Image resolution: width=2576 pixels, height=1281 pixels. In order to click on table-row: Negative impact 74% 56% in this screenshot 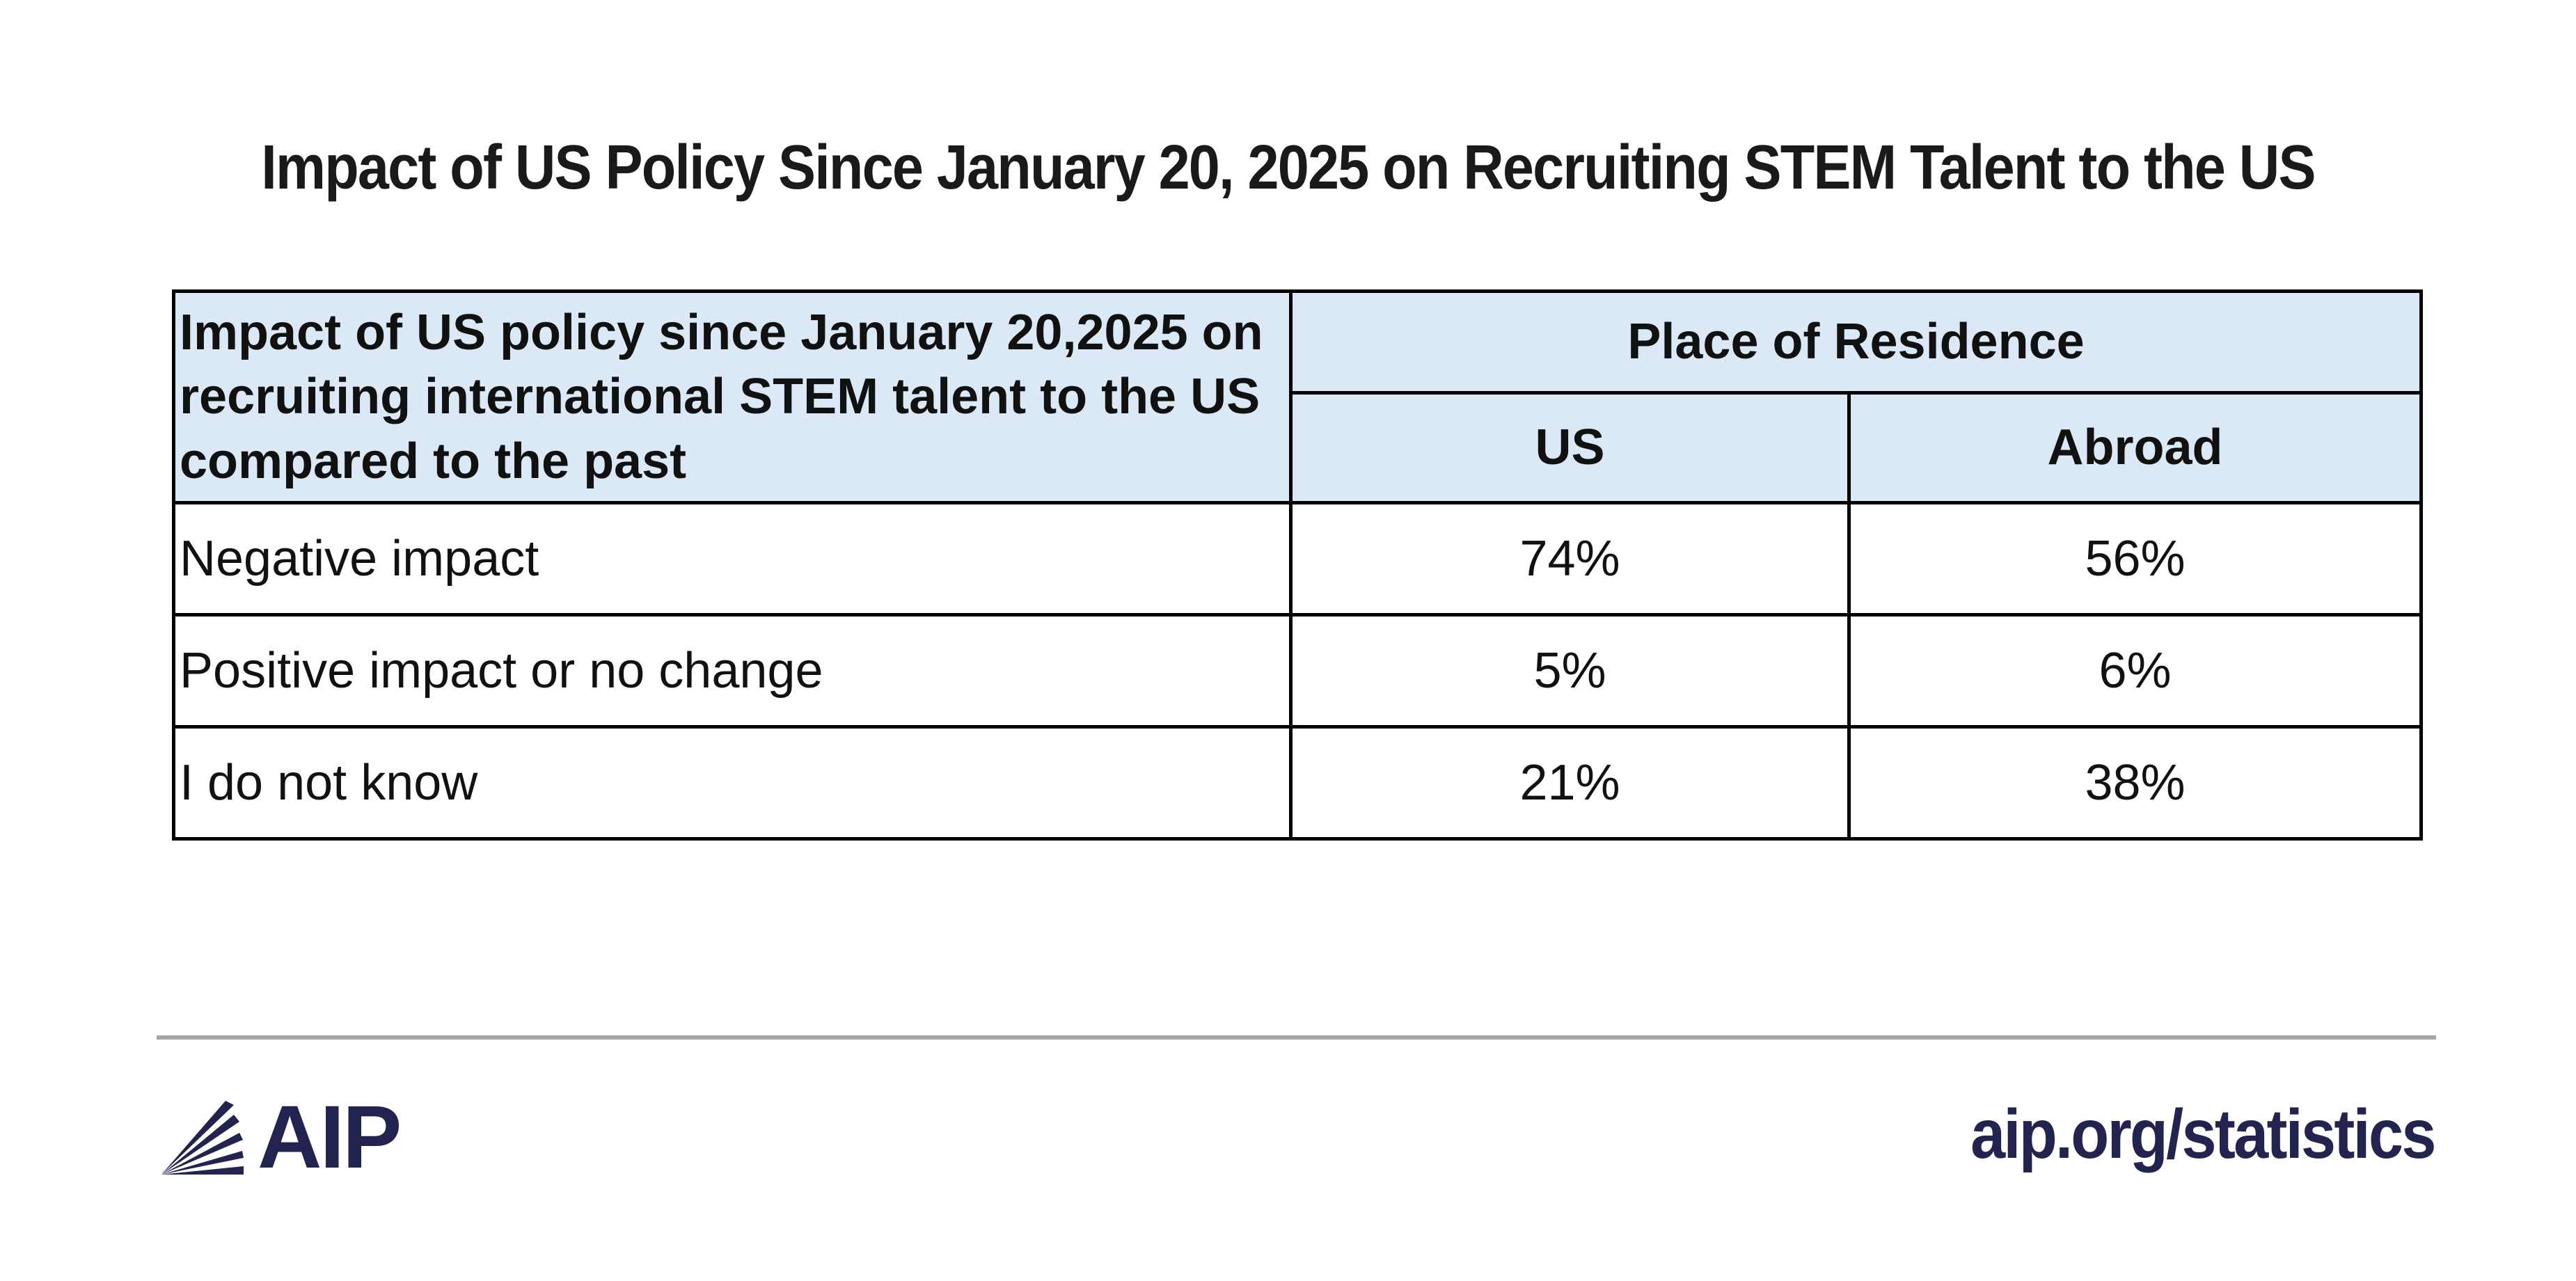, I will do `click(1298, 558)`.